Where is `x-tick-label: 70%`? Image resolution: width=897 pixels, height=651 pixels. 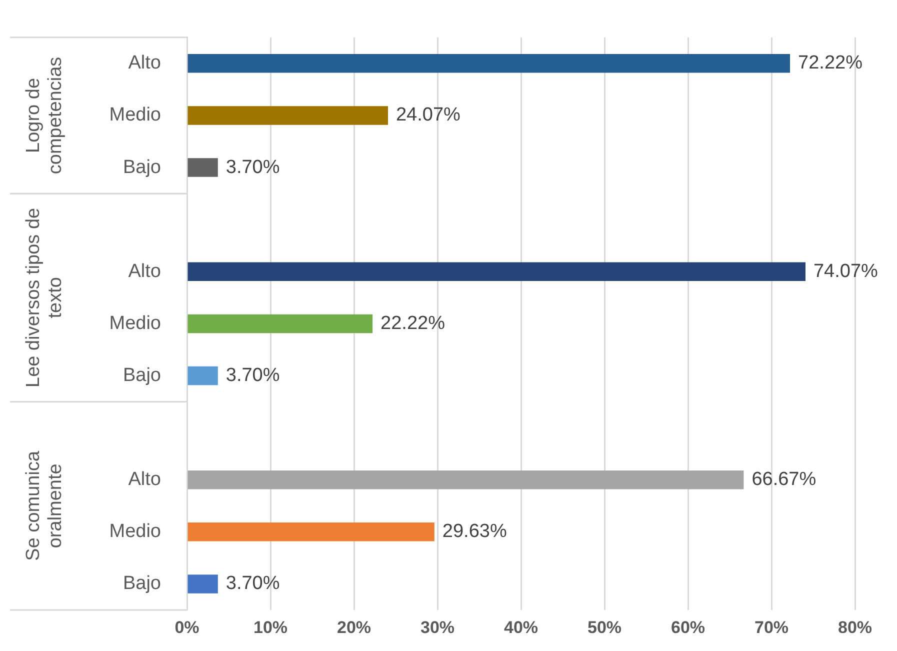
x-tick-label: 70% is located at coordinates (771, 627).